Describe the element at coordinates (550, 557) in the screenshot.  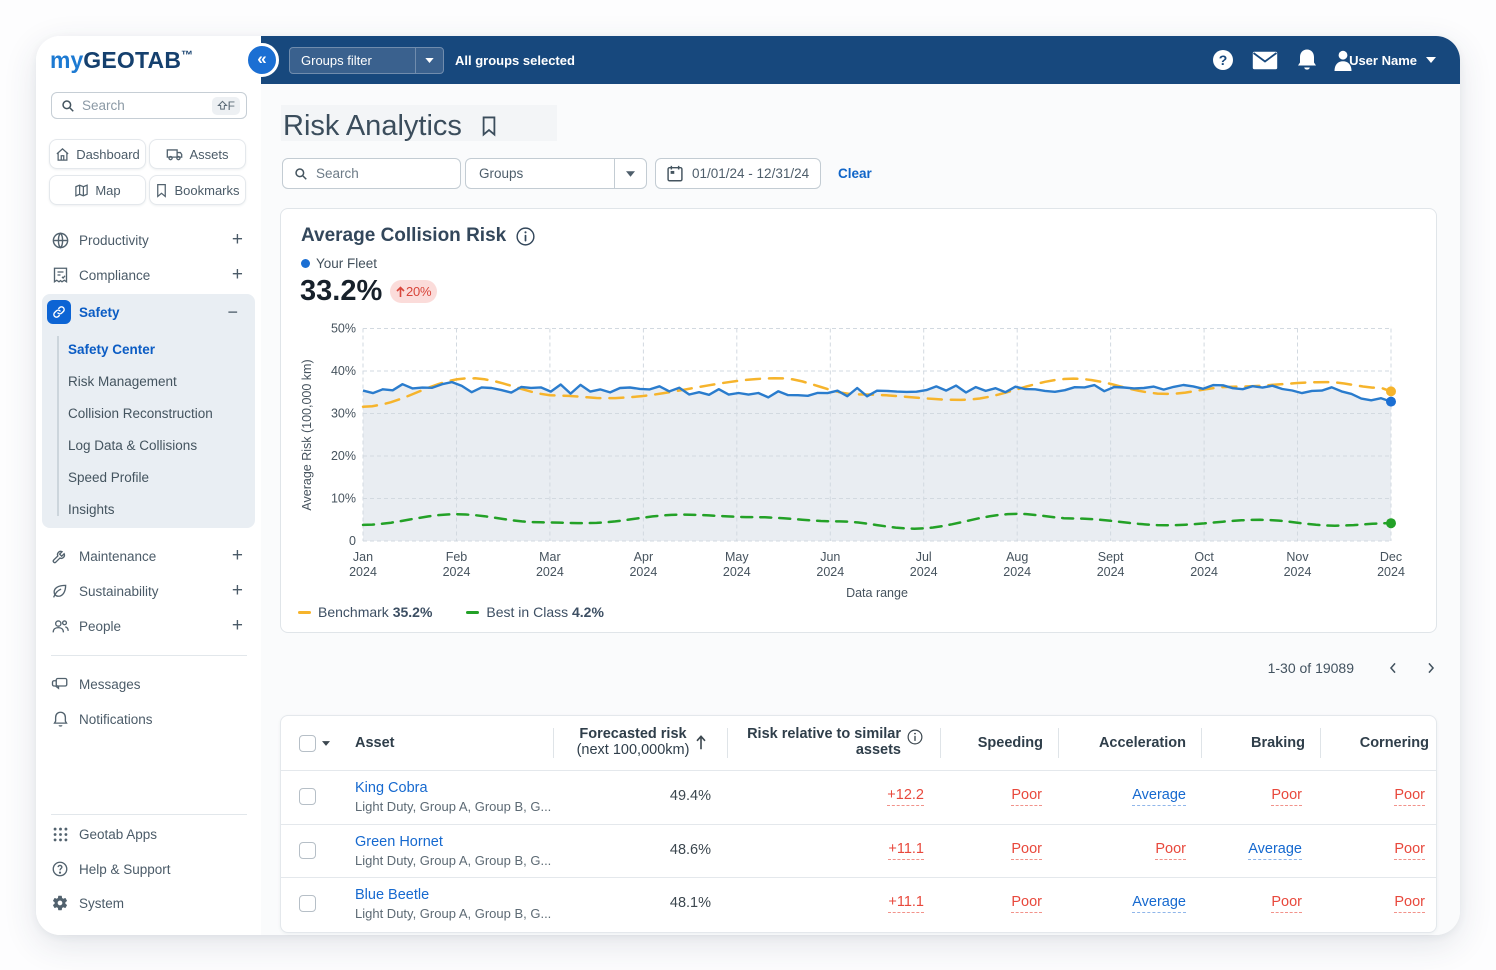
I see `svg-text: Mar` at that location.